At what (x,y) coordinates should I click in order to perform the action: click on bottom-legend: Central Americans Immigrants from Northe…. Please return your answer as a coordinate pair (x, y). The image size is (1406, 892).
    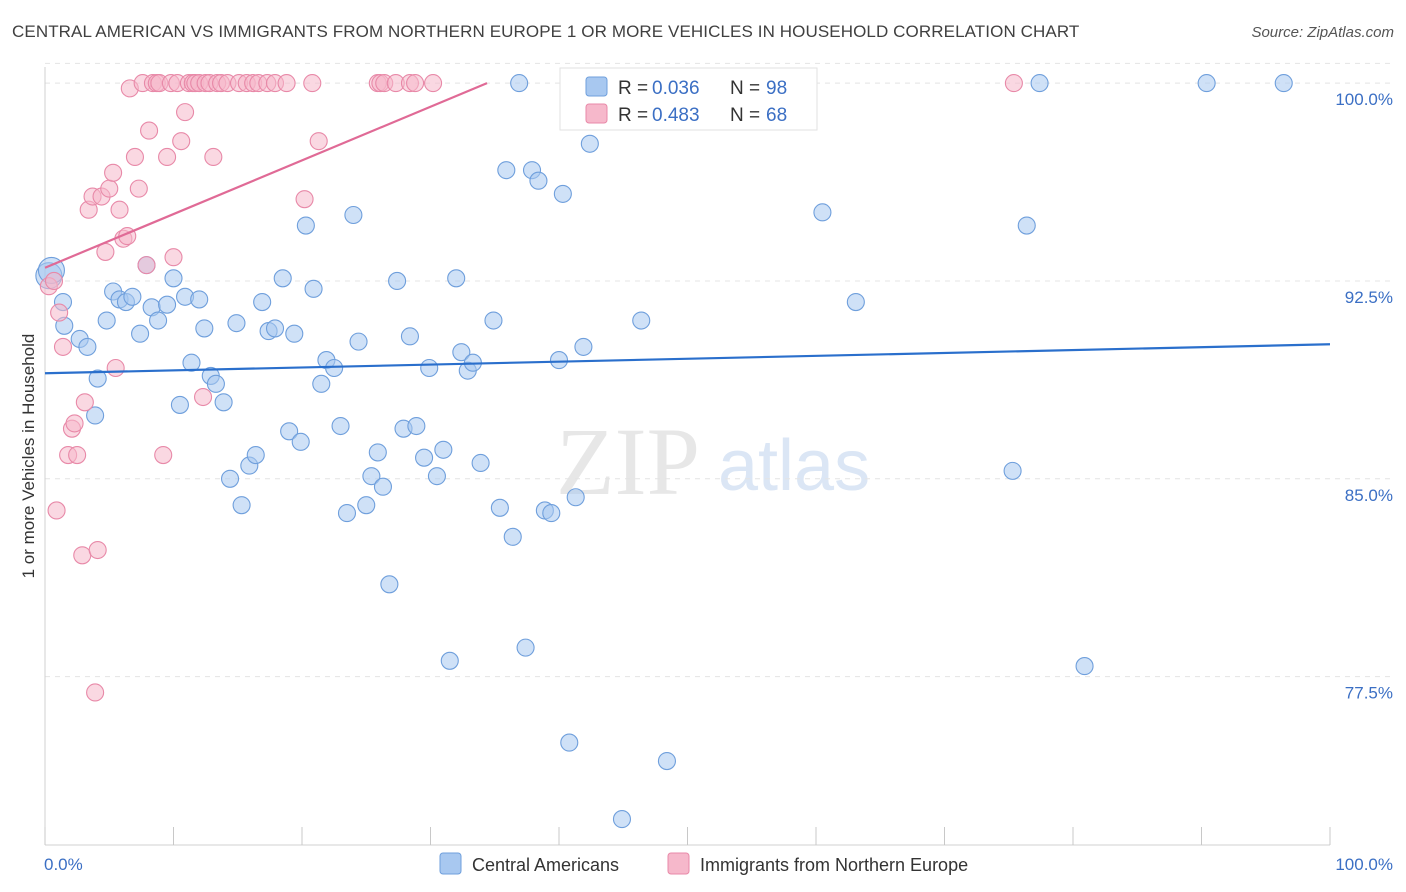
    Looking at the image, I should click on (703, 863).